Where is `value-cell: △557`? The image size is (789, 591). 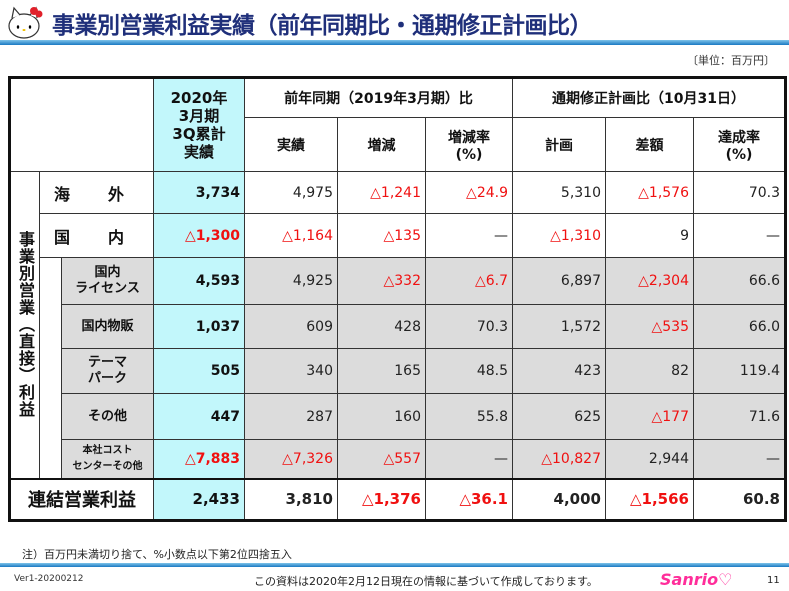
value-cell: △557 is located at coordinates (381, 459).